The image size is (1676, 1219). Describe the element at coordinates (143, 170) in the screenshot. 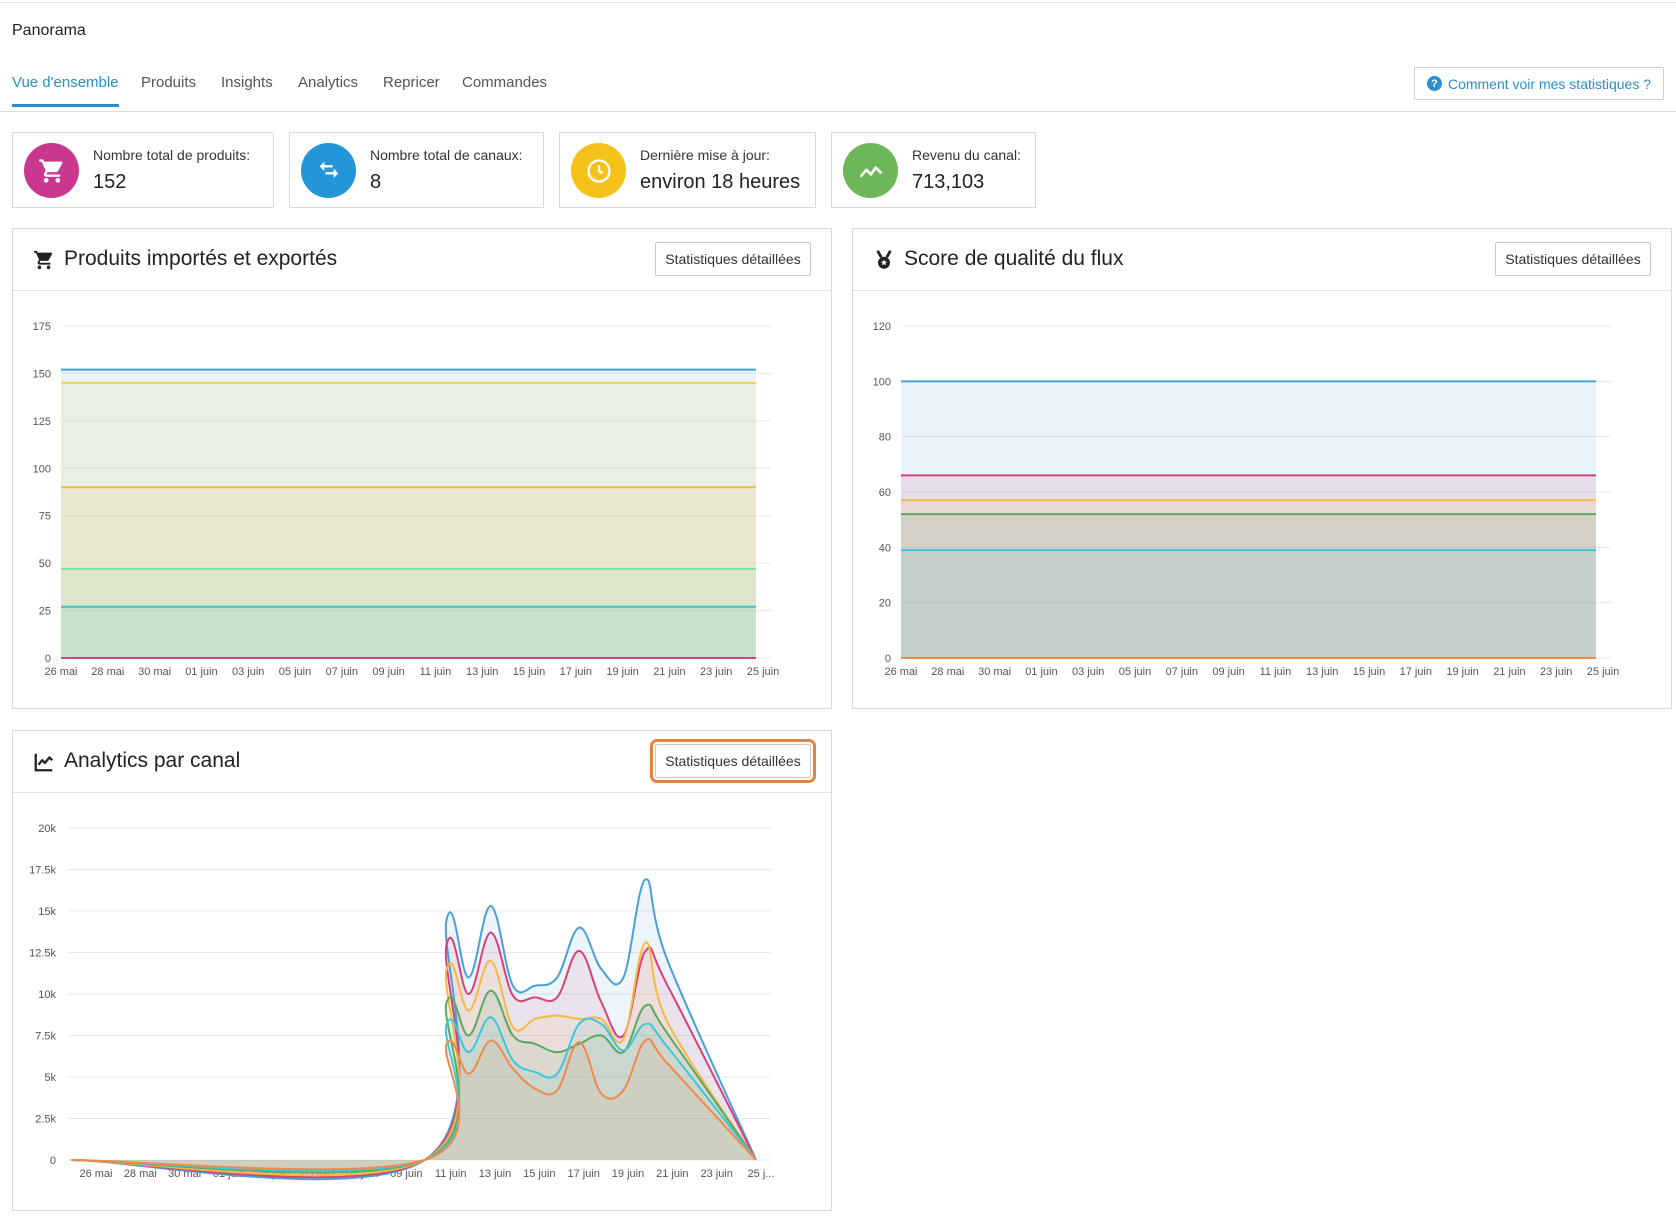

I see `stat-card-products: Nombre total de produits: 152` at that location.